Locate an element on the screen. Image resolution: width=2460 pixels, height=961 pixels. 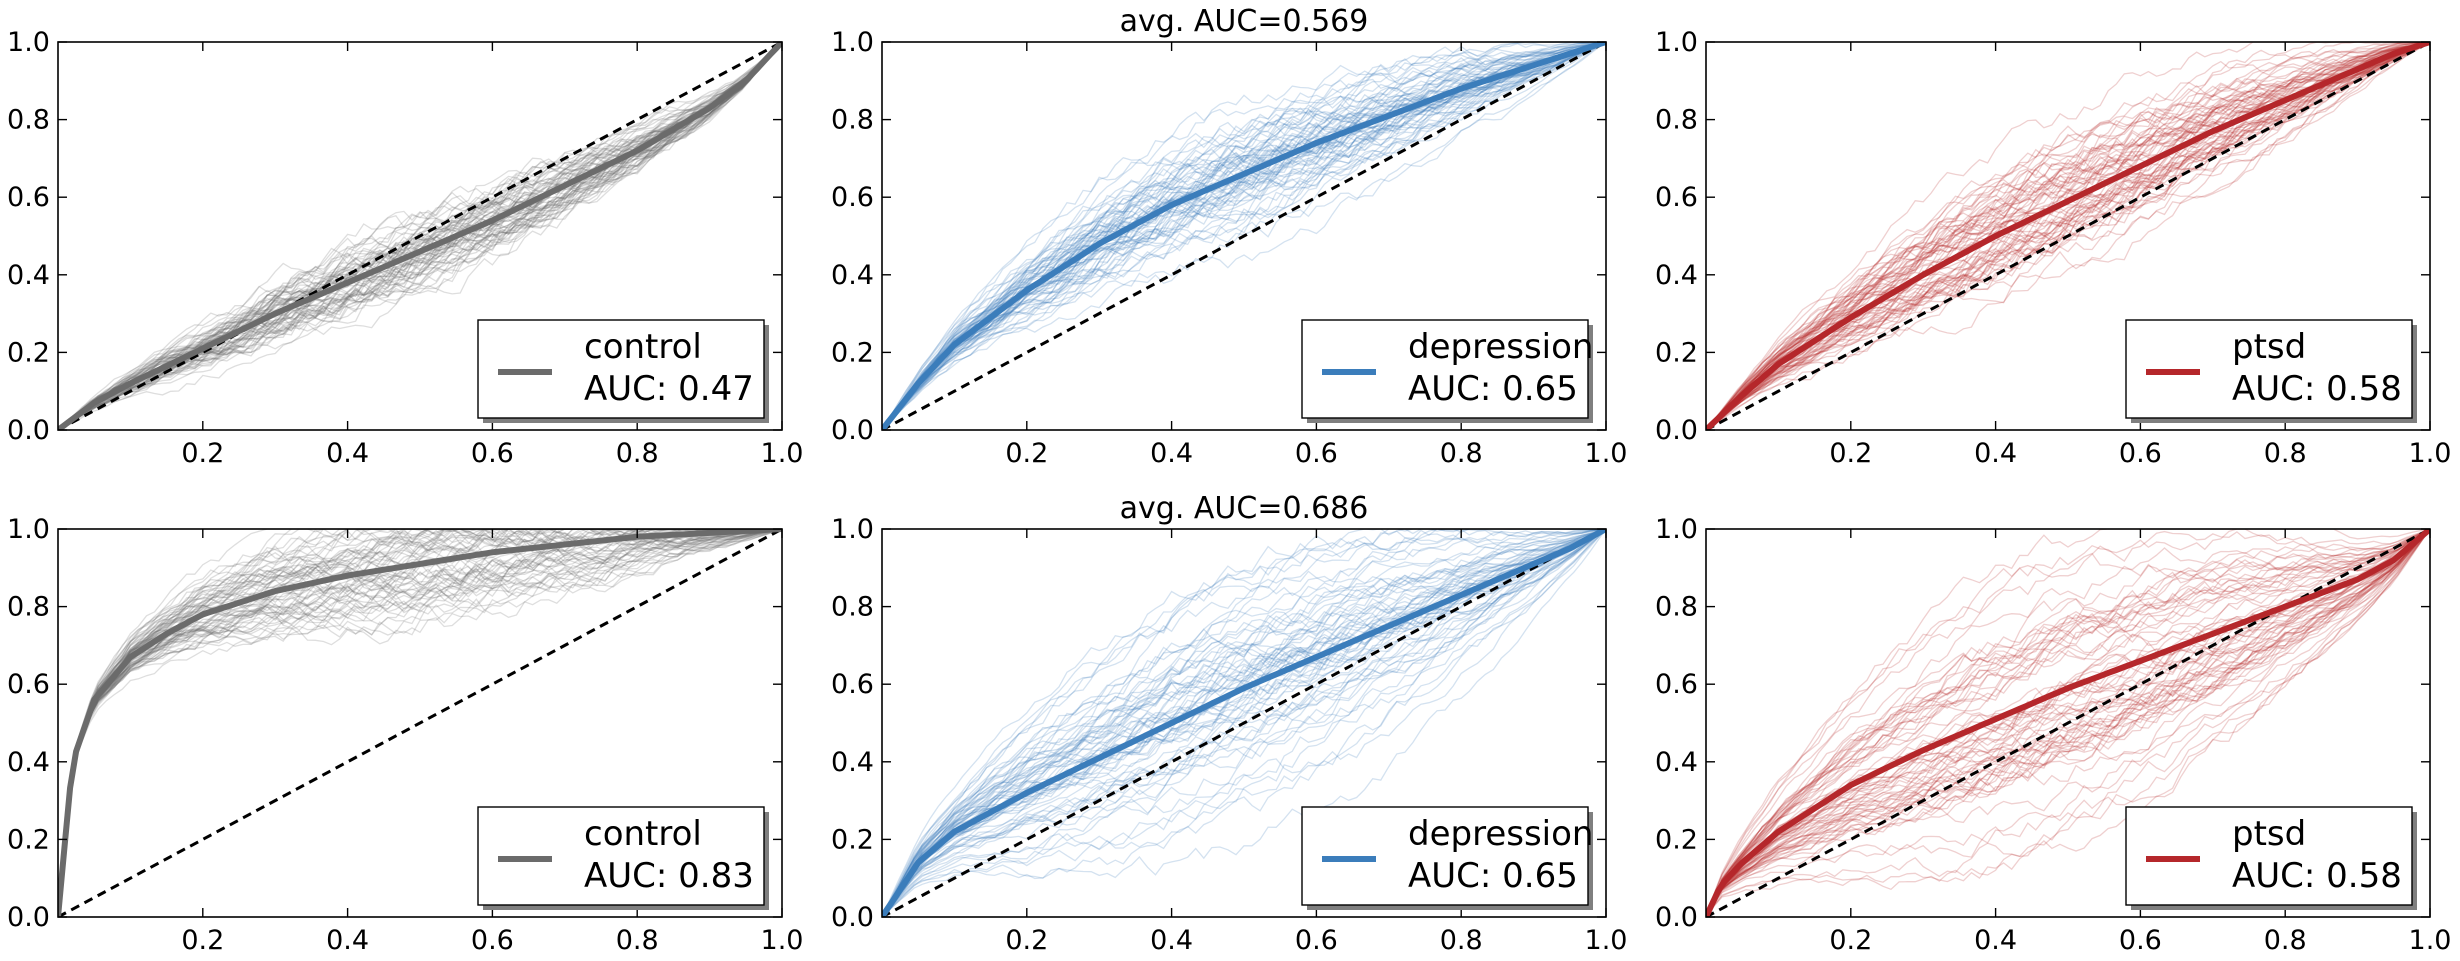
panel-1-0-xtick-label: 0.8 is located at coordinates (637, 940).